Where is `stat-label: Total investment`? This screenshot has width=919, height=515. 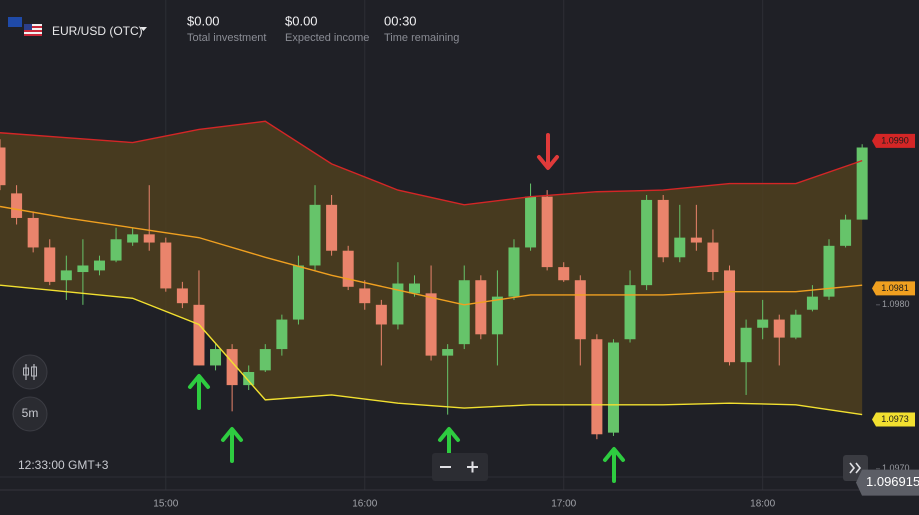 stat-label: Total investment is located at coordinates (226, 38).